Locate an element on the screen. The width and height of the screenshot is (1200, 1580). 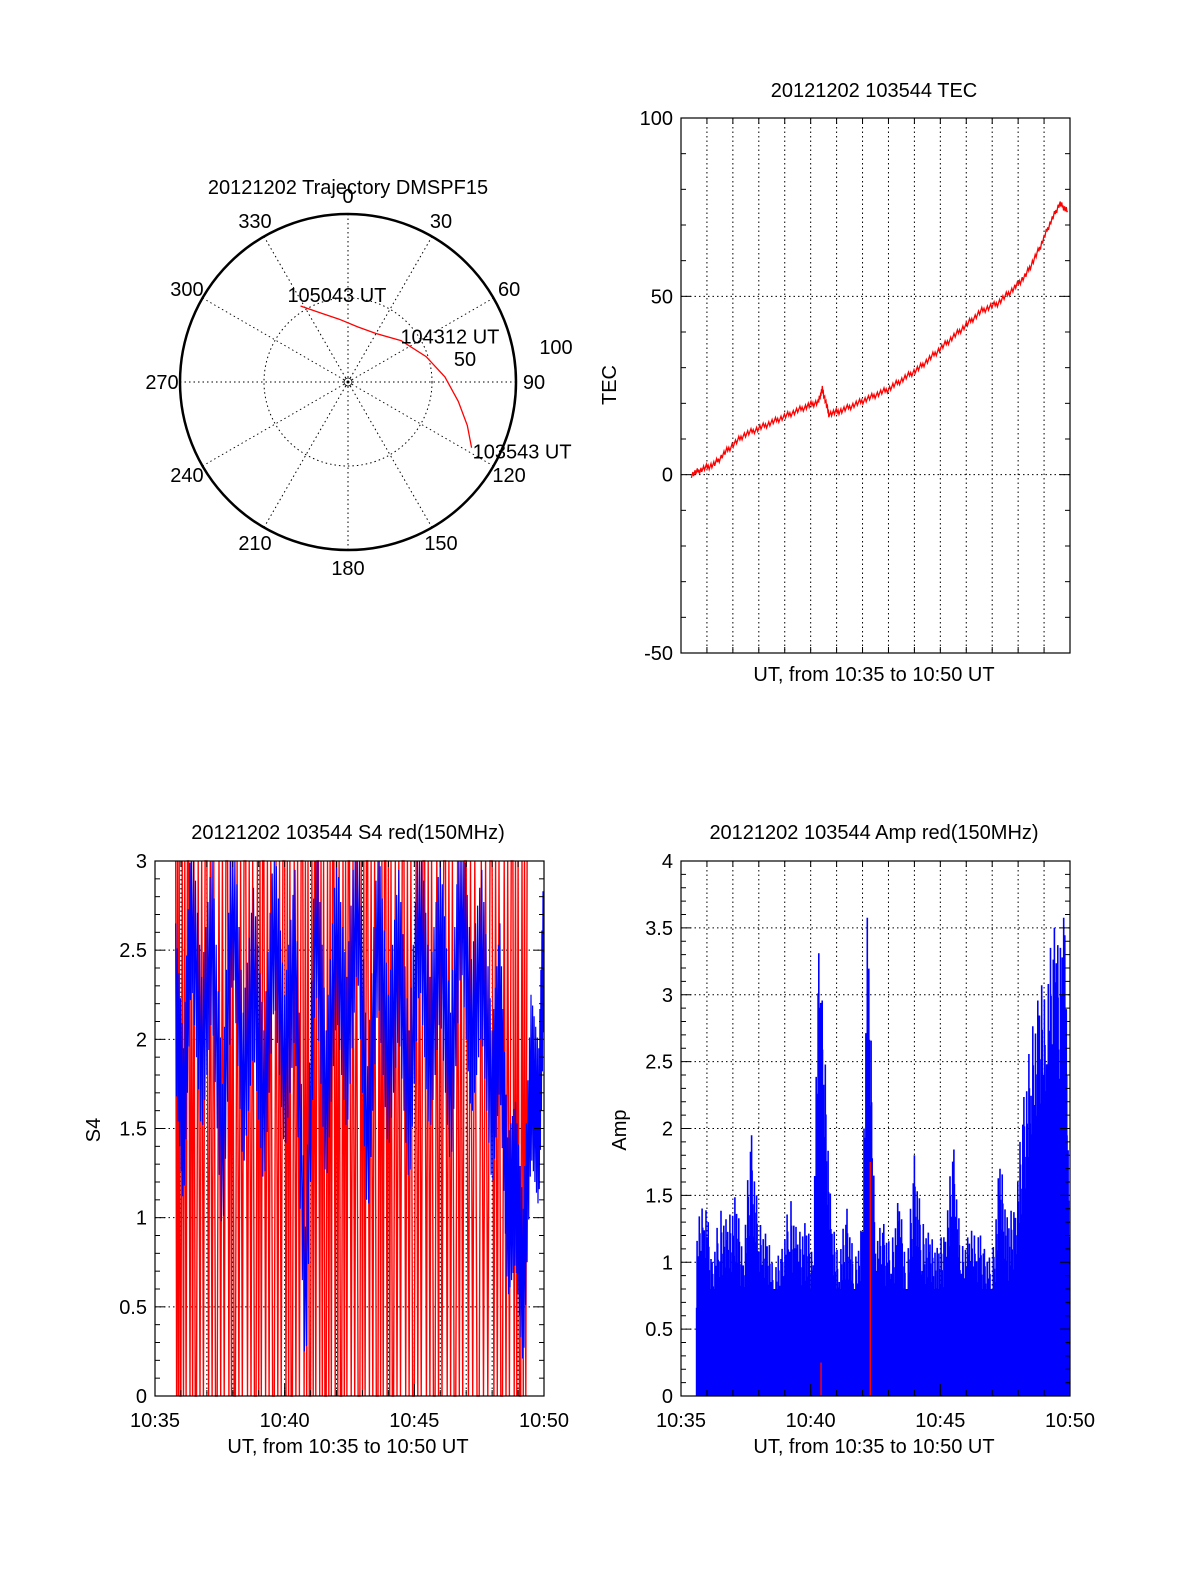
s4-ytick-label-6: 0 is located at coordinates (141, 1397).